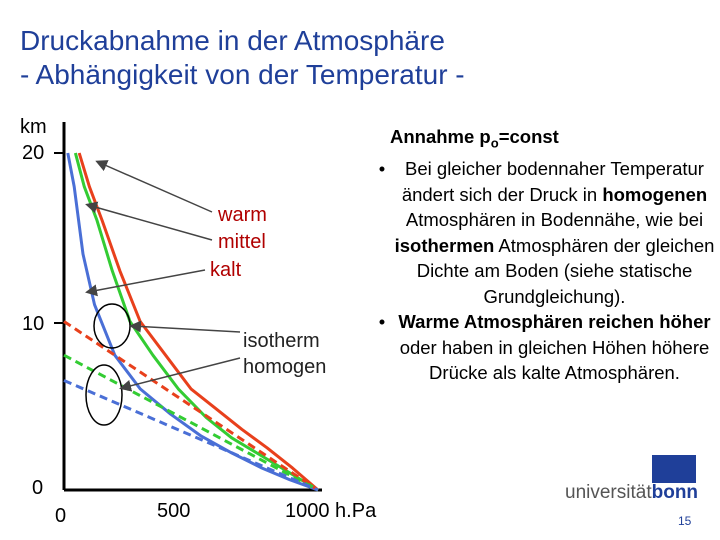  Describe the element at coordinates (145, 283) in the screenshot. I see `arrow-kalt` at that location.